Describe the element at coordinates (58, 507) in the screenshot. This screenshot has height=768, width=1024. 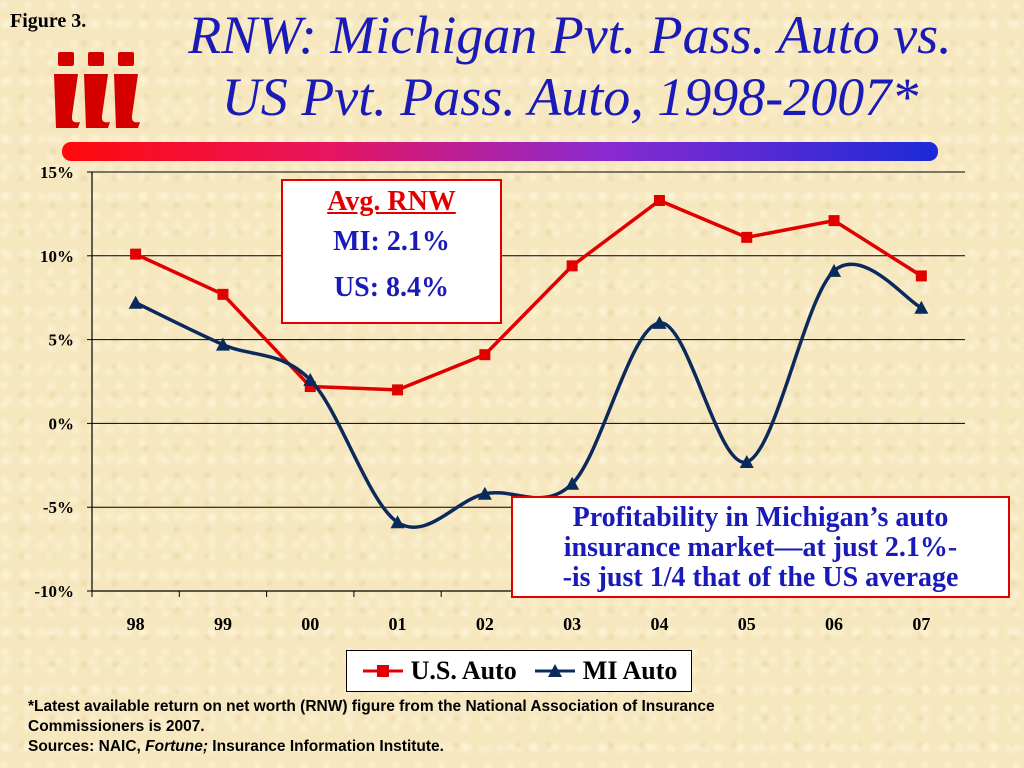
I see `y-tick-label: -5%` at that location.